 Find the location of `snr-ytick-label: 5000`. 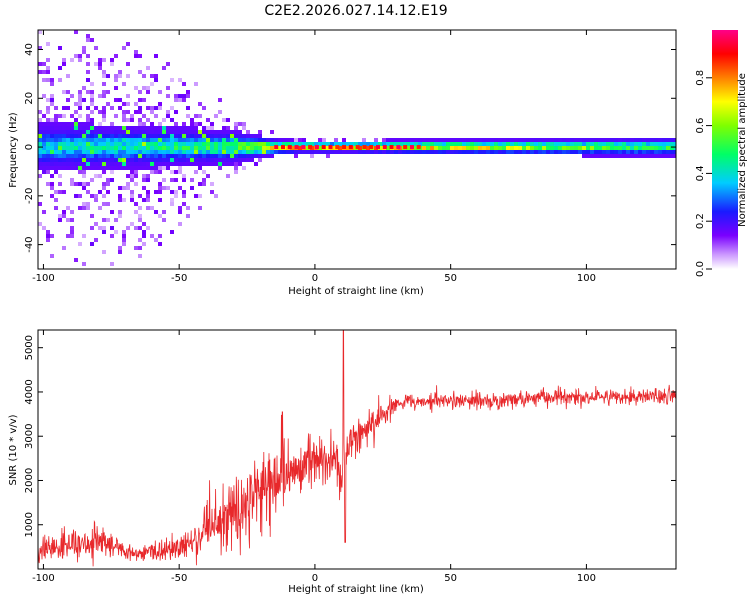

snr-ytick-label: 5000 is located at coordinates (29, 347).